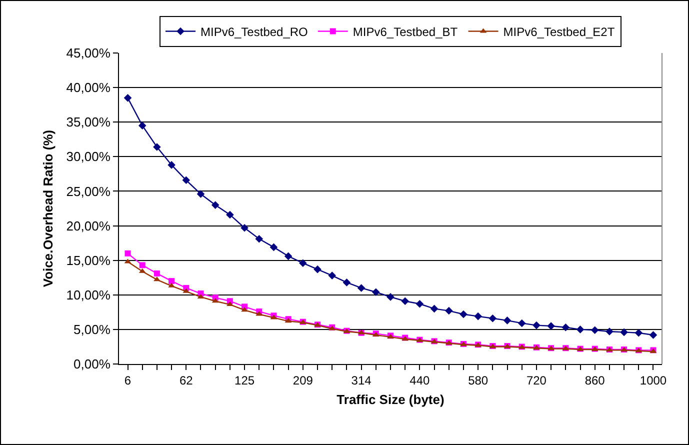 This screenshot has height=445, width=689. Describe the element at coordinates (254, 31) in the screenshot. I see `legend-label: MIPv6_Testbed_RO` at that location.